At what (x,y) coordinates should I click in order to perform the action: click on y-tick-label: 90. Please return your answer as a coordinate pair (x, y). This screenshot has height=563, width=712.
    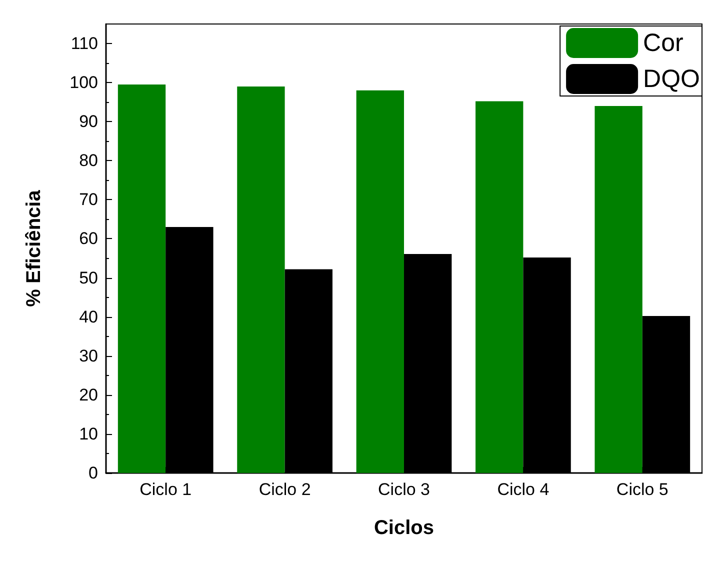
    Looking at the image, I should click on (88, 122).